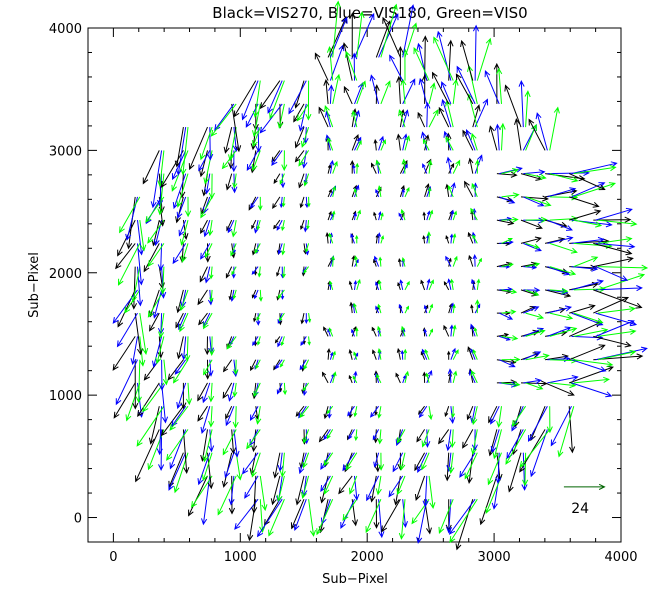  I want to click on y-axis-label: Sub−Pixel, so click(34, 285).